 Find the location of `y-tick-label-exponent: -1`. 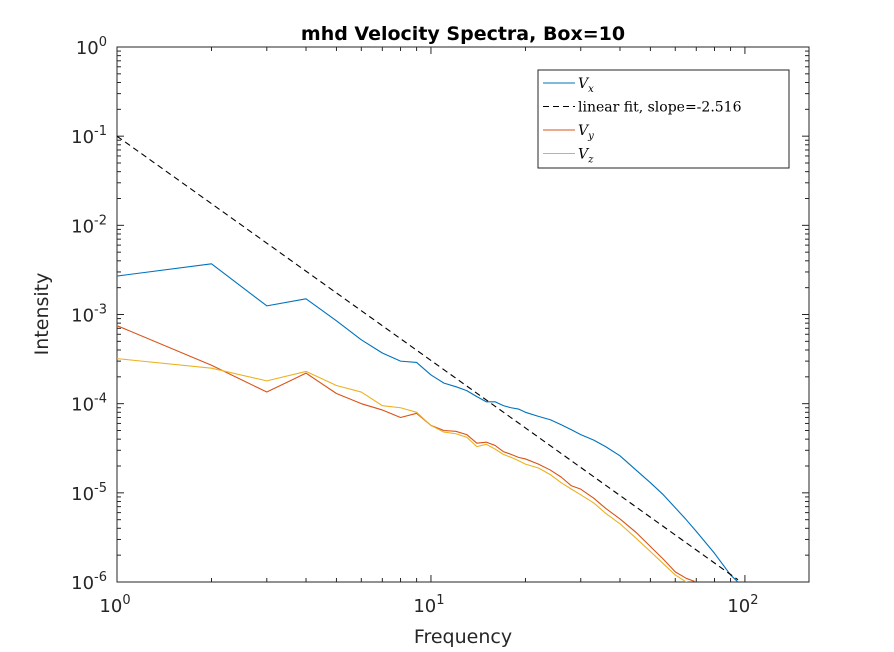

y-tick-label-exponent: -1 is located at coordinates (100, 131).